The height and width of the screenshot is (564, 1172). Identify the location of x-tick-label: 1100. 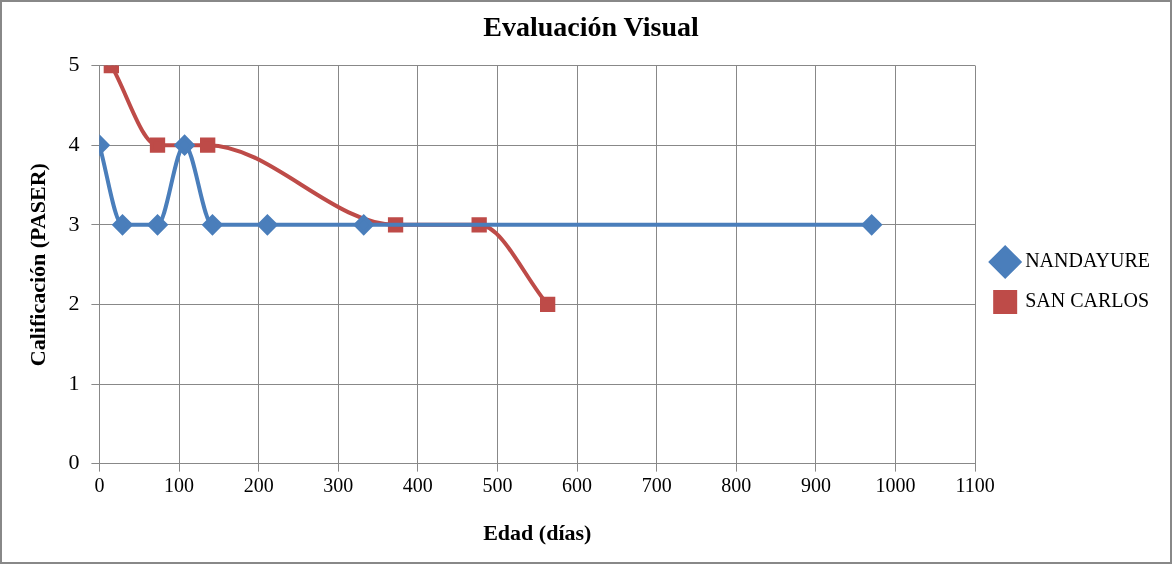
(975, 484).